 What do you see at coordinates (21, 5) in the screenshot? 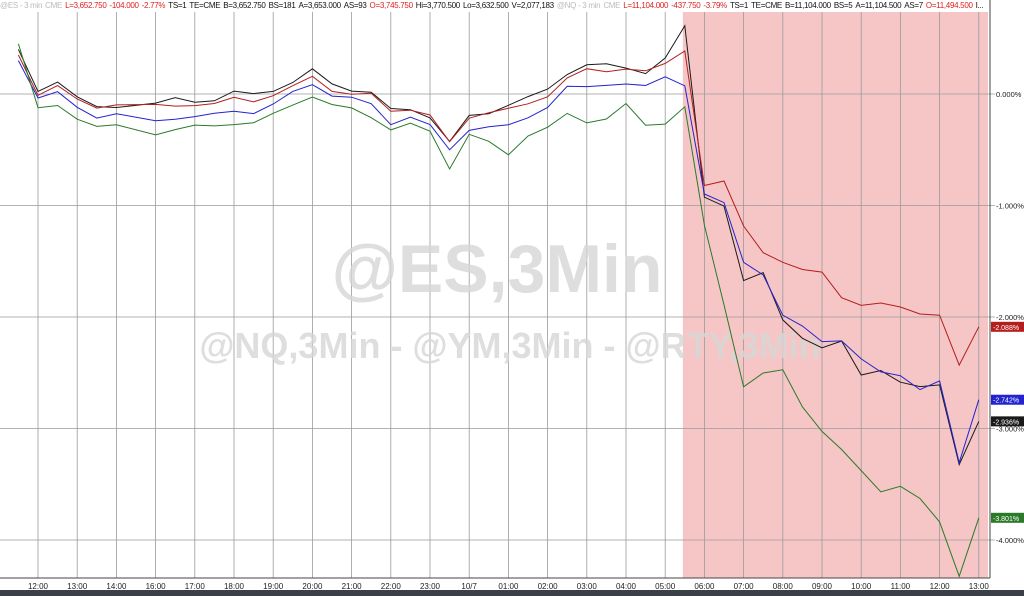
I see `es-symbol: @ES - 3 min` at bounding box center [21, 5].